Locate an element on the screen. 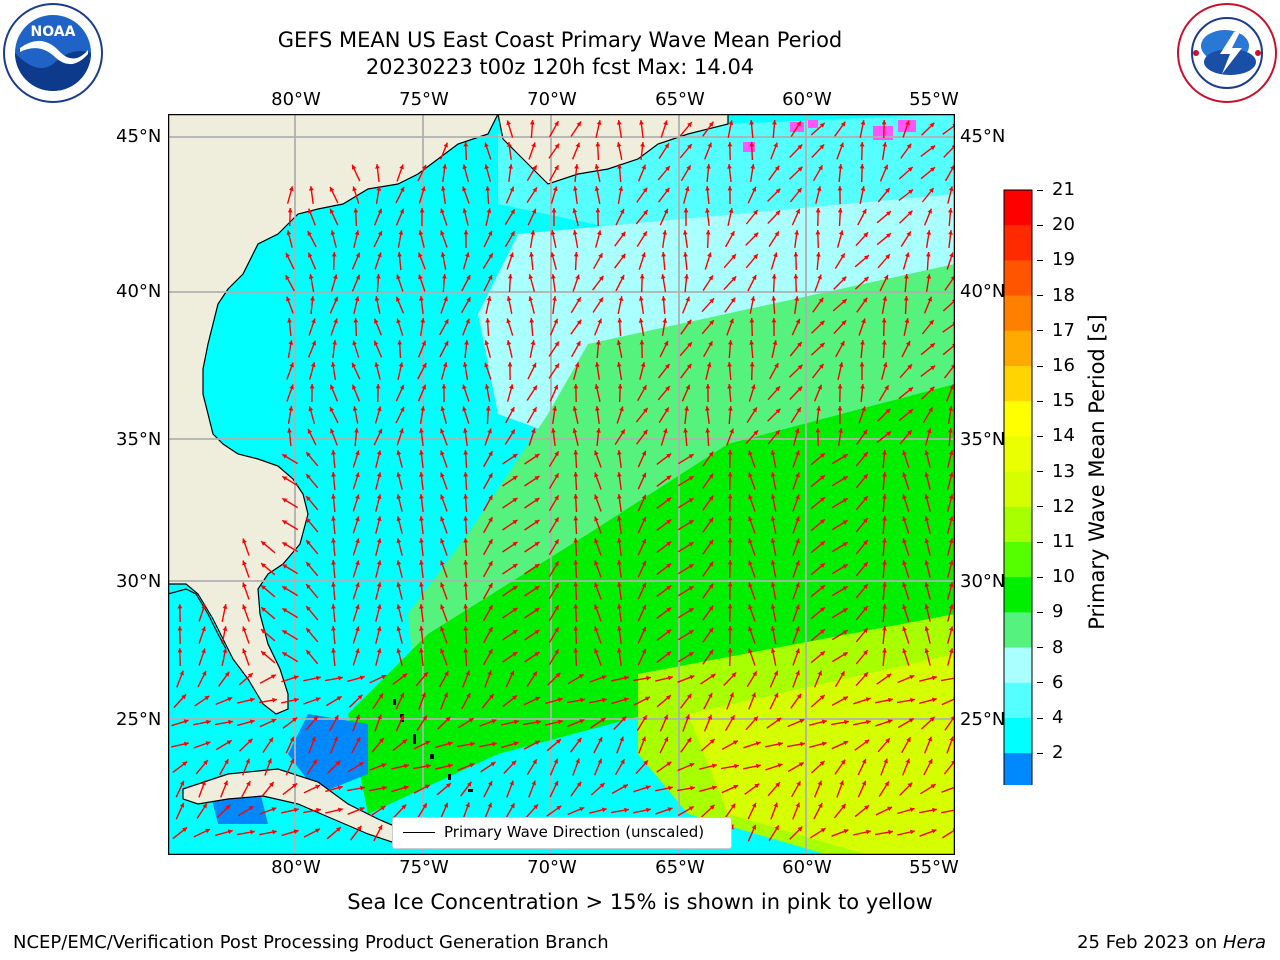 This screenshot has height=960, width=1280. lat-label-left-25n: 25°N is located at coordinates (139, 719).